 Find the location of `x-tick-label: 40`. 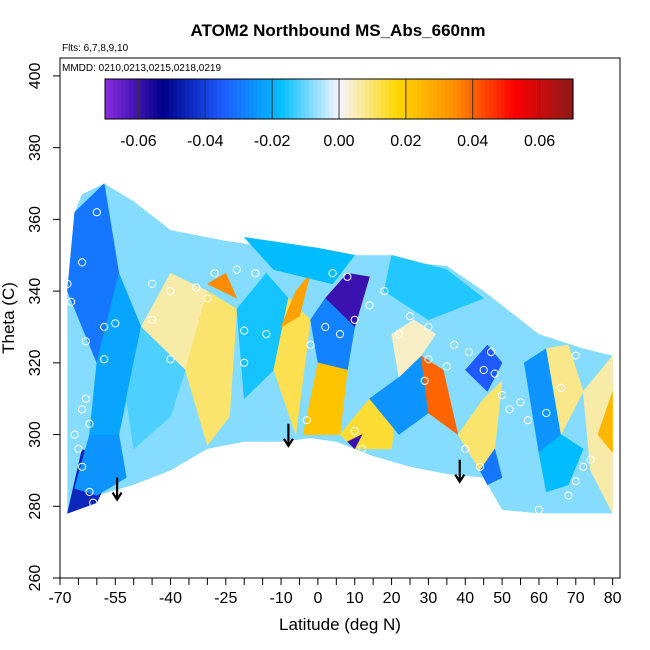

x-tick-label: 40 is located at coordinates (465, 598).